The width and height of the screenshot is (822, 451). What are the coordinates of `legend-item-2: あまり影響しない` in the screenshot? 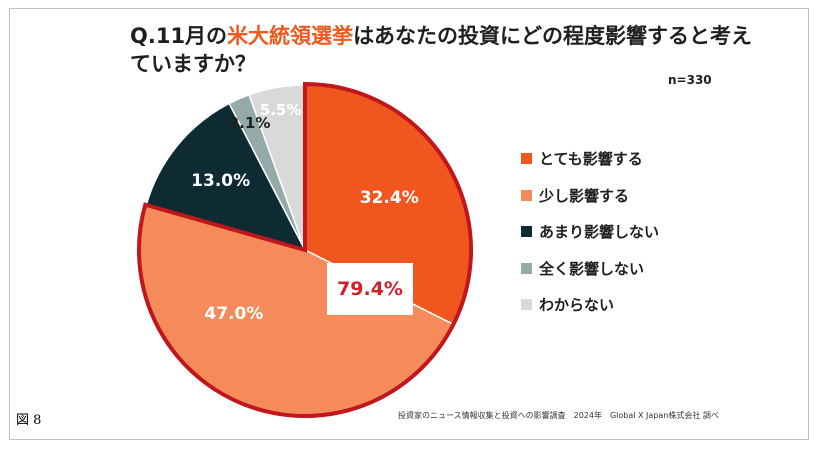 It's located at (590, 231).